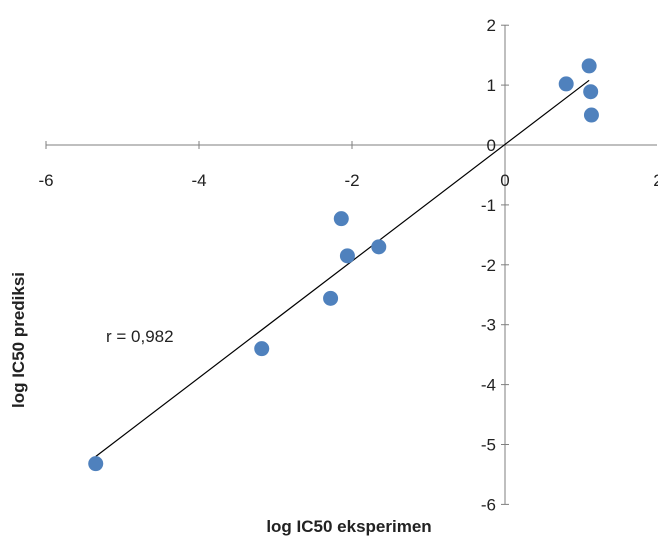  Describe the element at coordinates (198, 180) in the screenshot. I see `x-tick-label: -4` at that location.